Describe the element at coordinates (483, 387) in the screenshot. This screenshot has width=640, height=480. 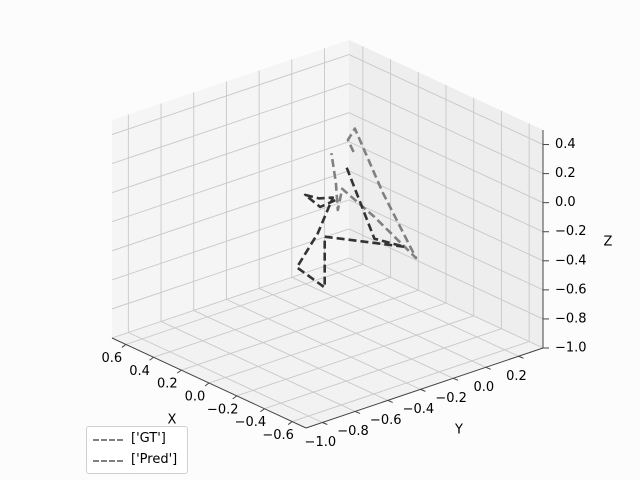
I see `y-tick-label: 0.0` at that location.